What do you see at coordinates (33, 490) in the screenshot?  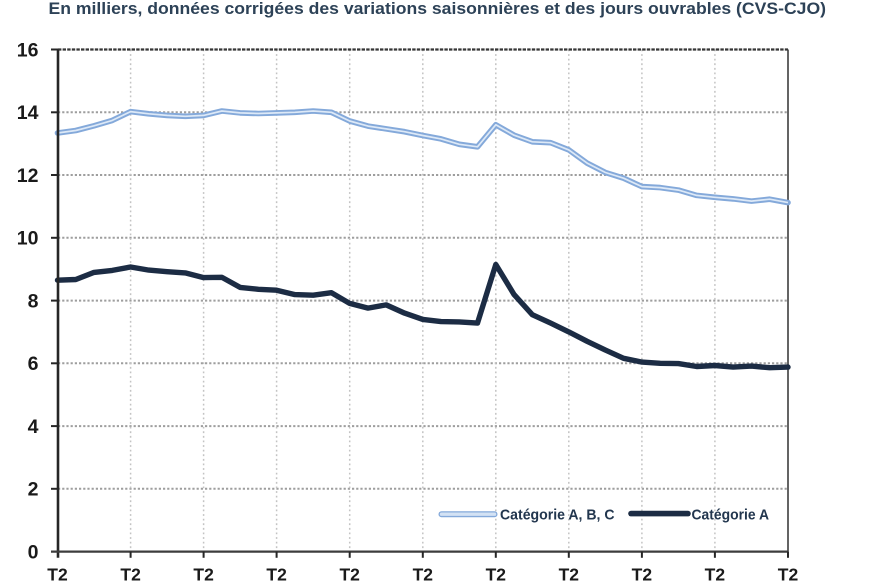 I see `svg-text: 2` at bounding box center [33, 490].